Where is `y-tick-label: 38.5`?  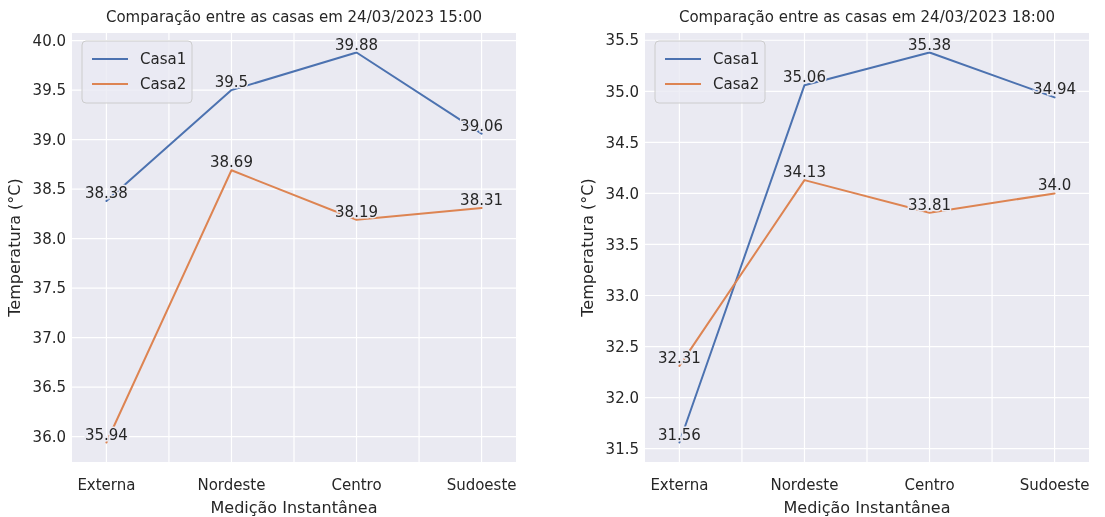 y-tick-label: 38.5 is located at coordinates (49, 189).